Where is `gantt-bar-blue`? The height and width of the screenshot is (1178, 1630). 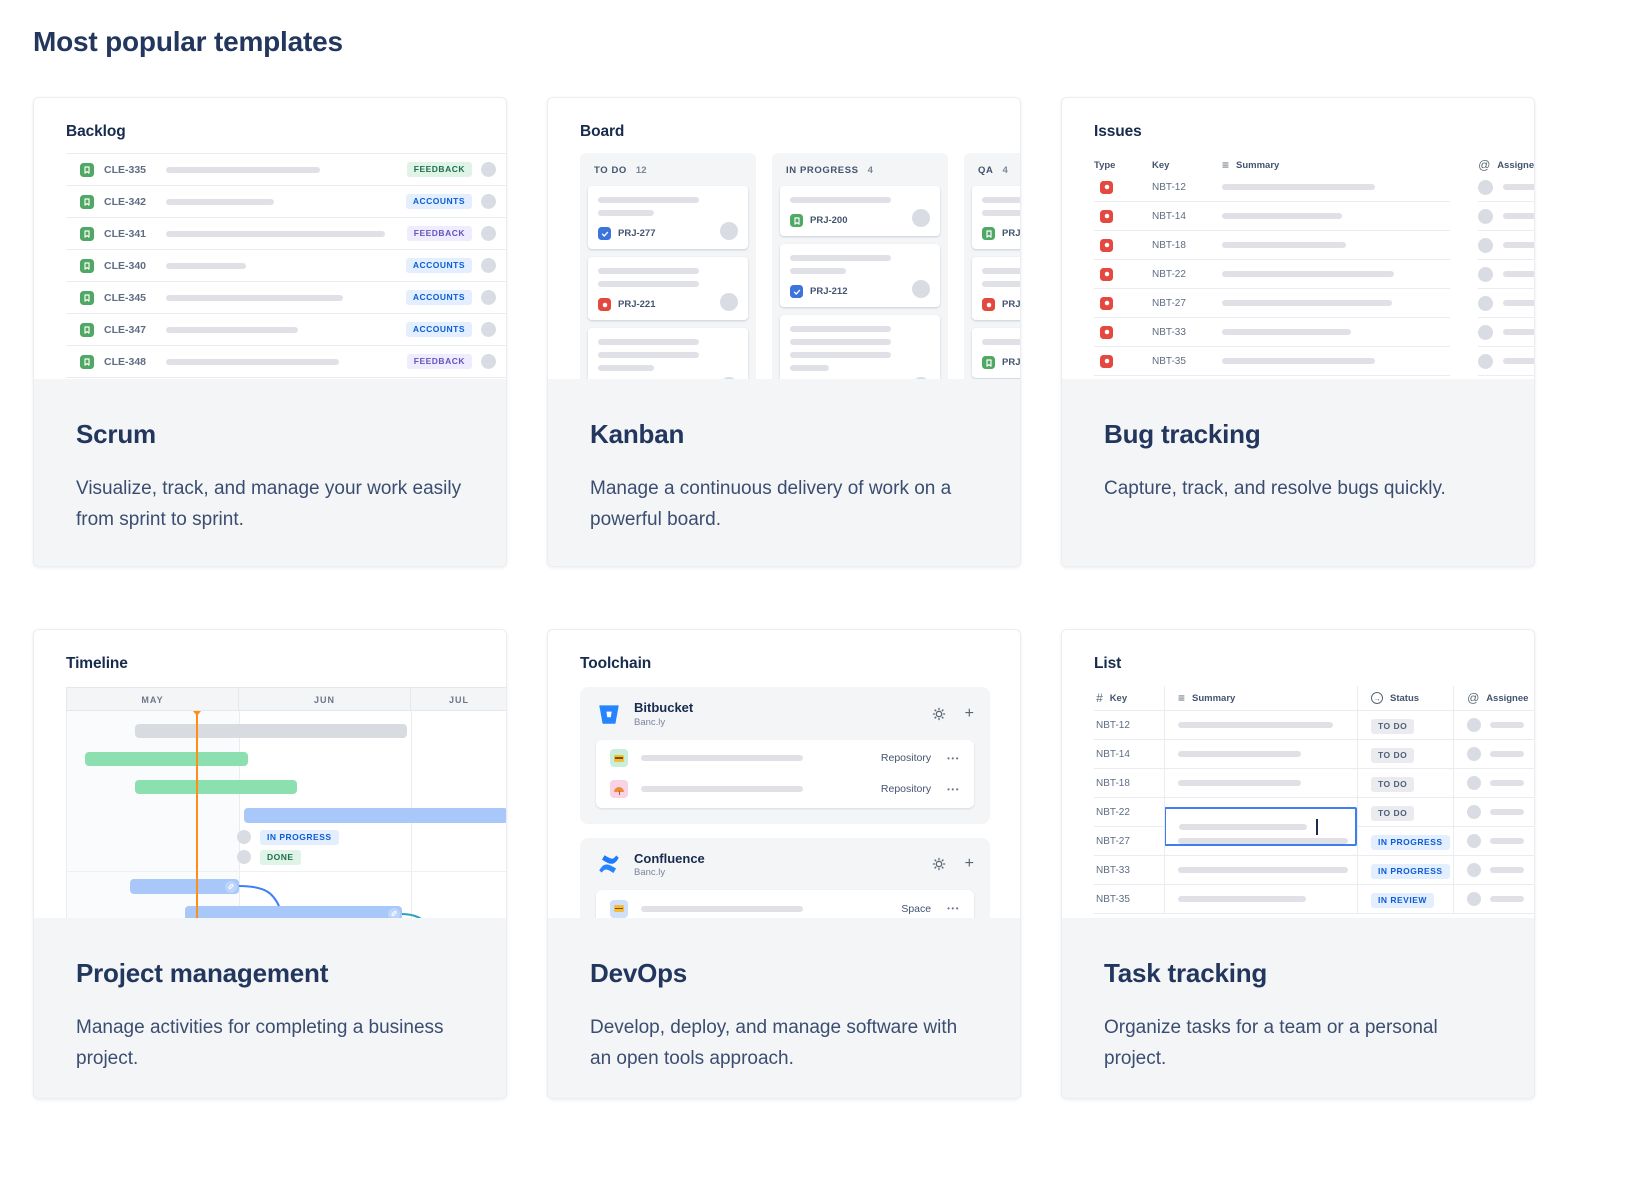
gantt-bar-blue is located at coordinates (375, 815).